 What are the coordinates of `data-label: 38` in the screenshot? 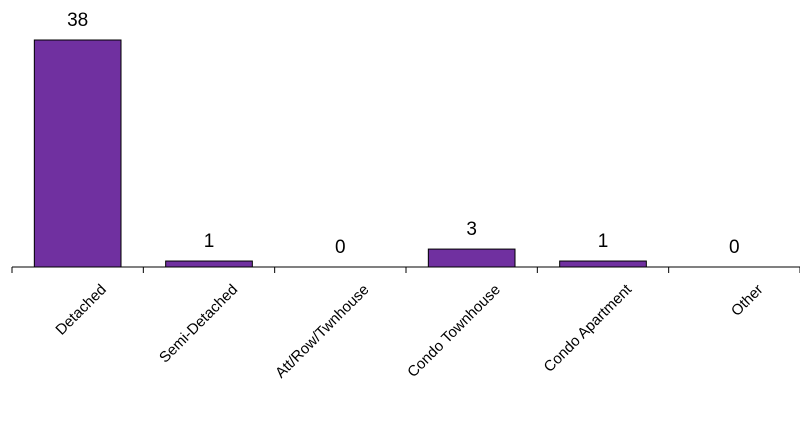 It's located at (77, 20).